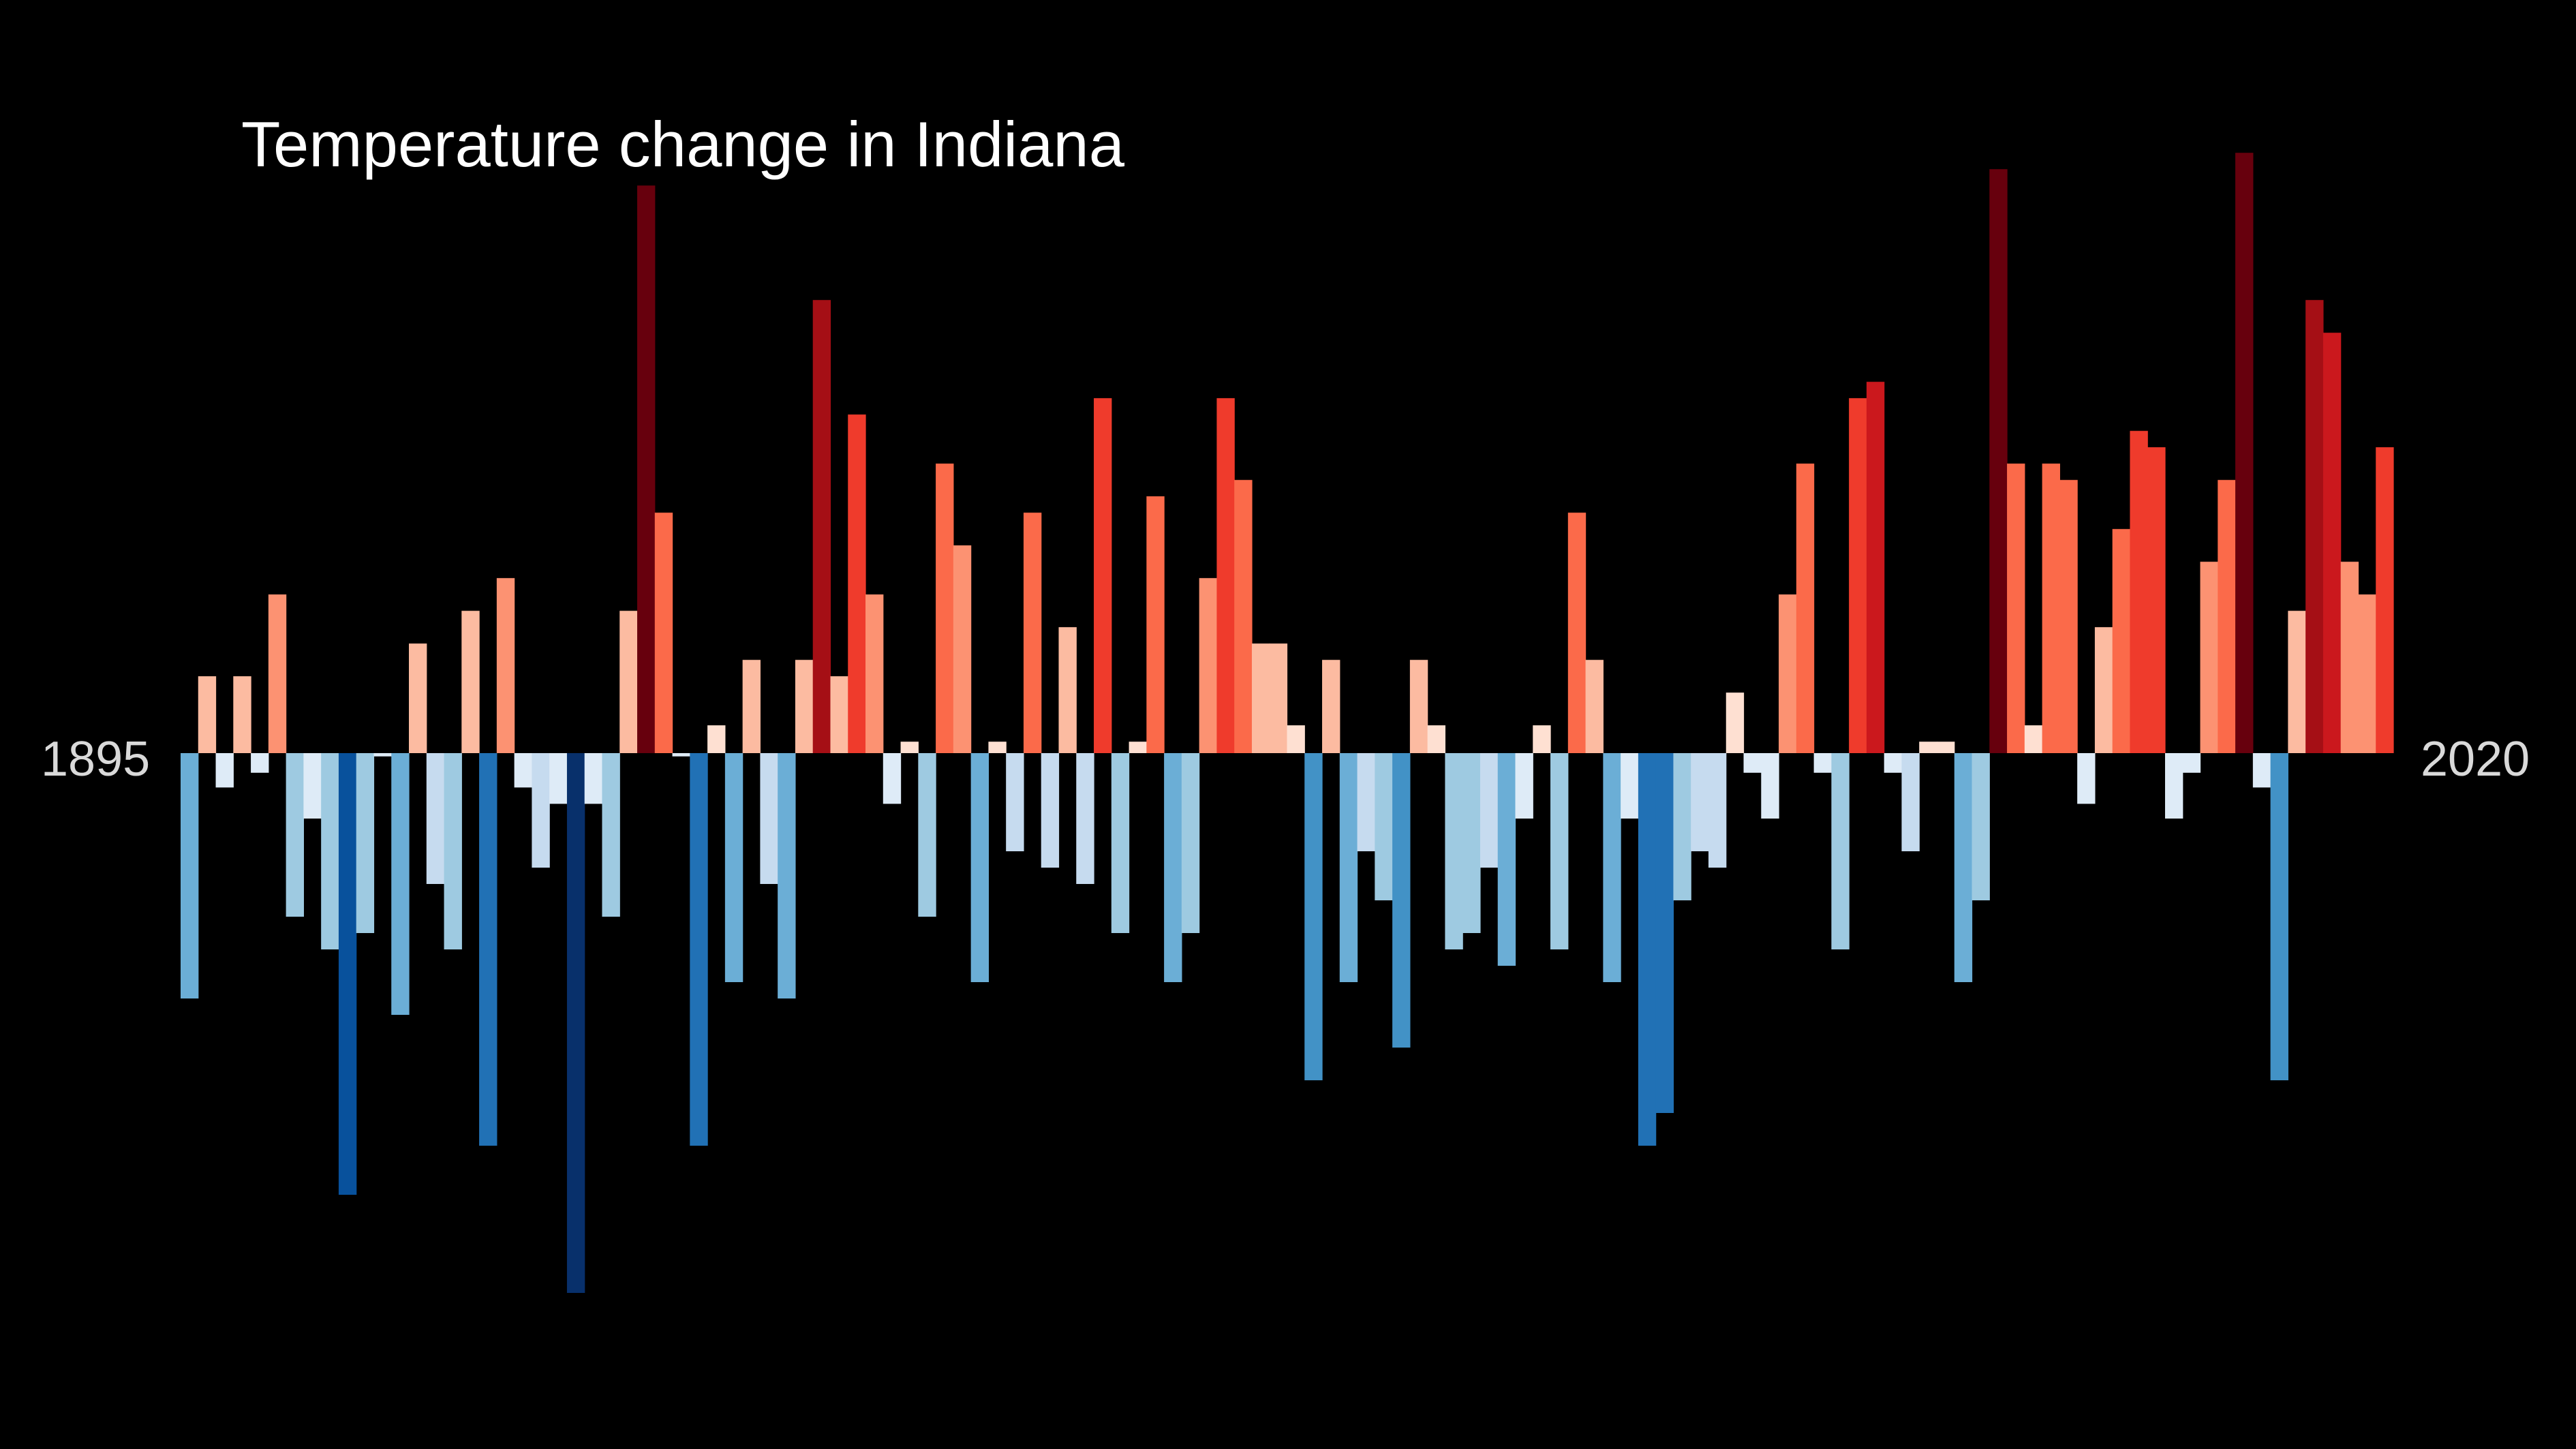 This screenshot has height=1449, width=2576. Describe the element at coordinates (1032, 633) in the screenshot. I see `bar-1943` at that location.